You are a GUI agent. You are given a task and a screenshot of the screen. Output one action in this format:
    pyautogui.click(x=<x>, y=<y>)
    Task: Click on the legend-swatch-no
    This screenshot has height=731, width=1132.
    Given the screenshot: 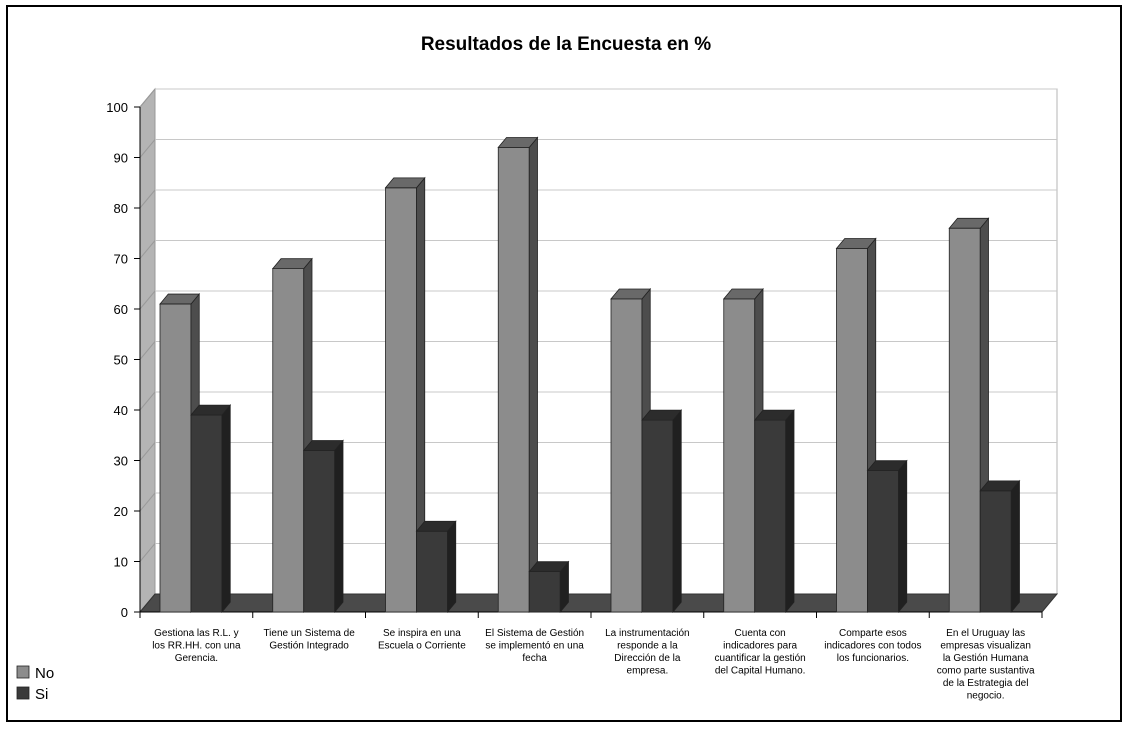 What is the action you would take?
    pyautogui.click(x=23, y=672)
    